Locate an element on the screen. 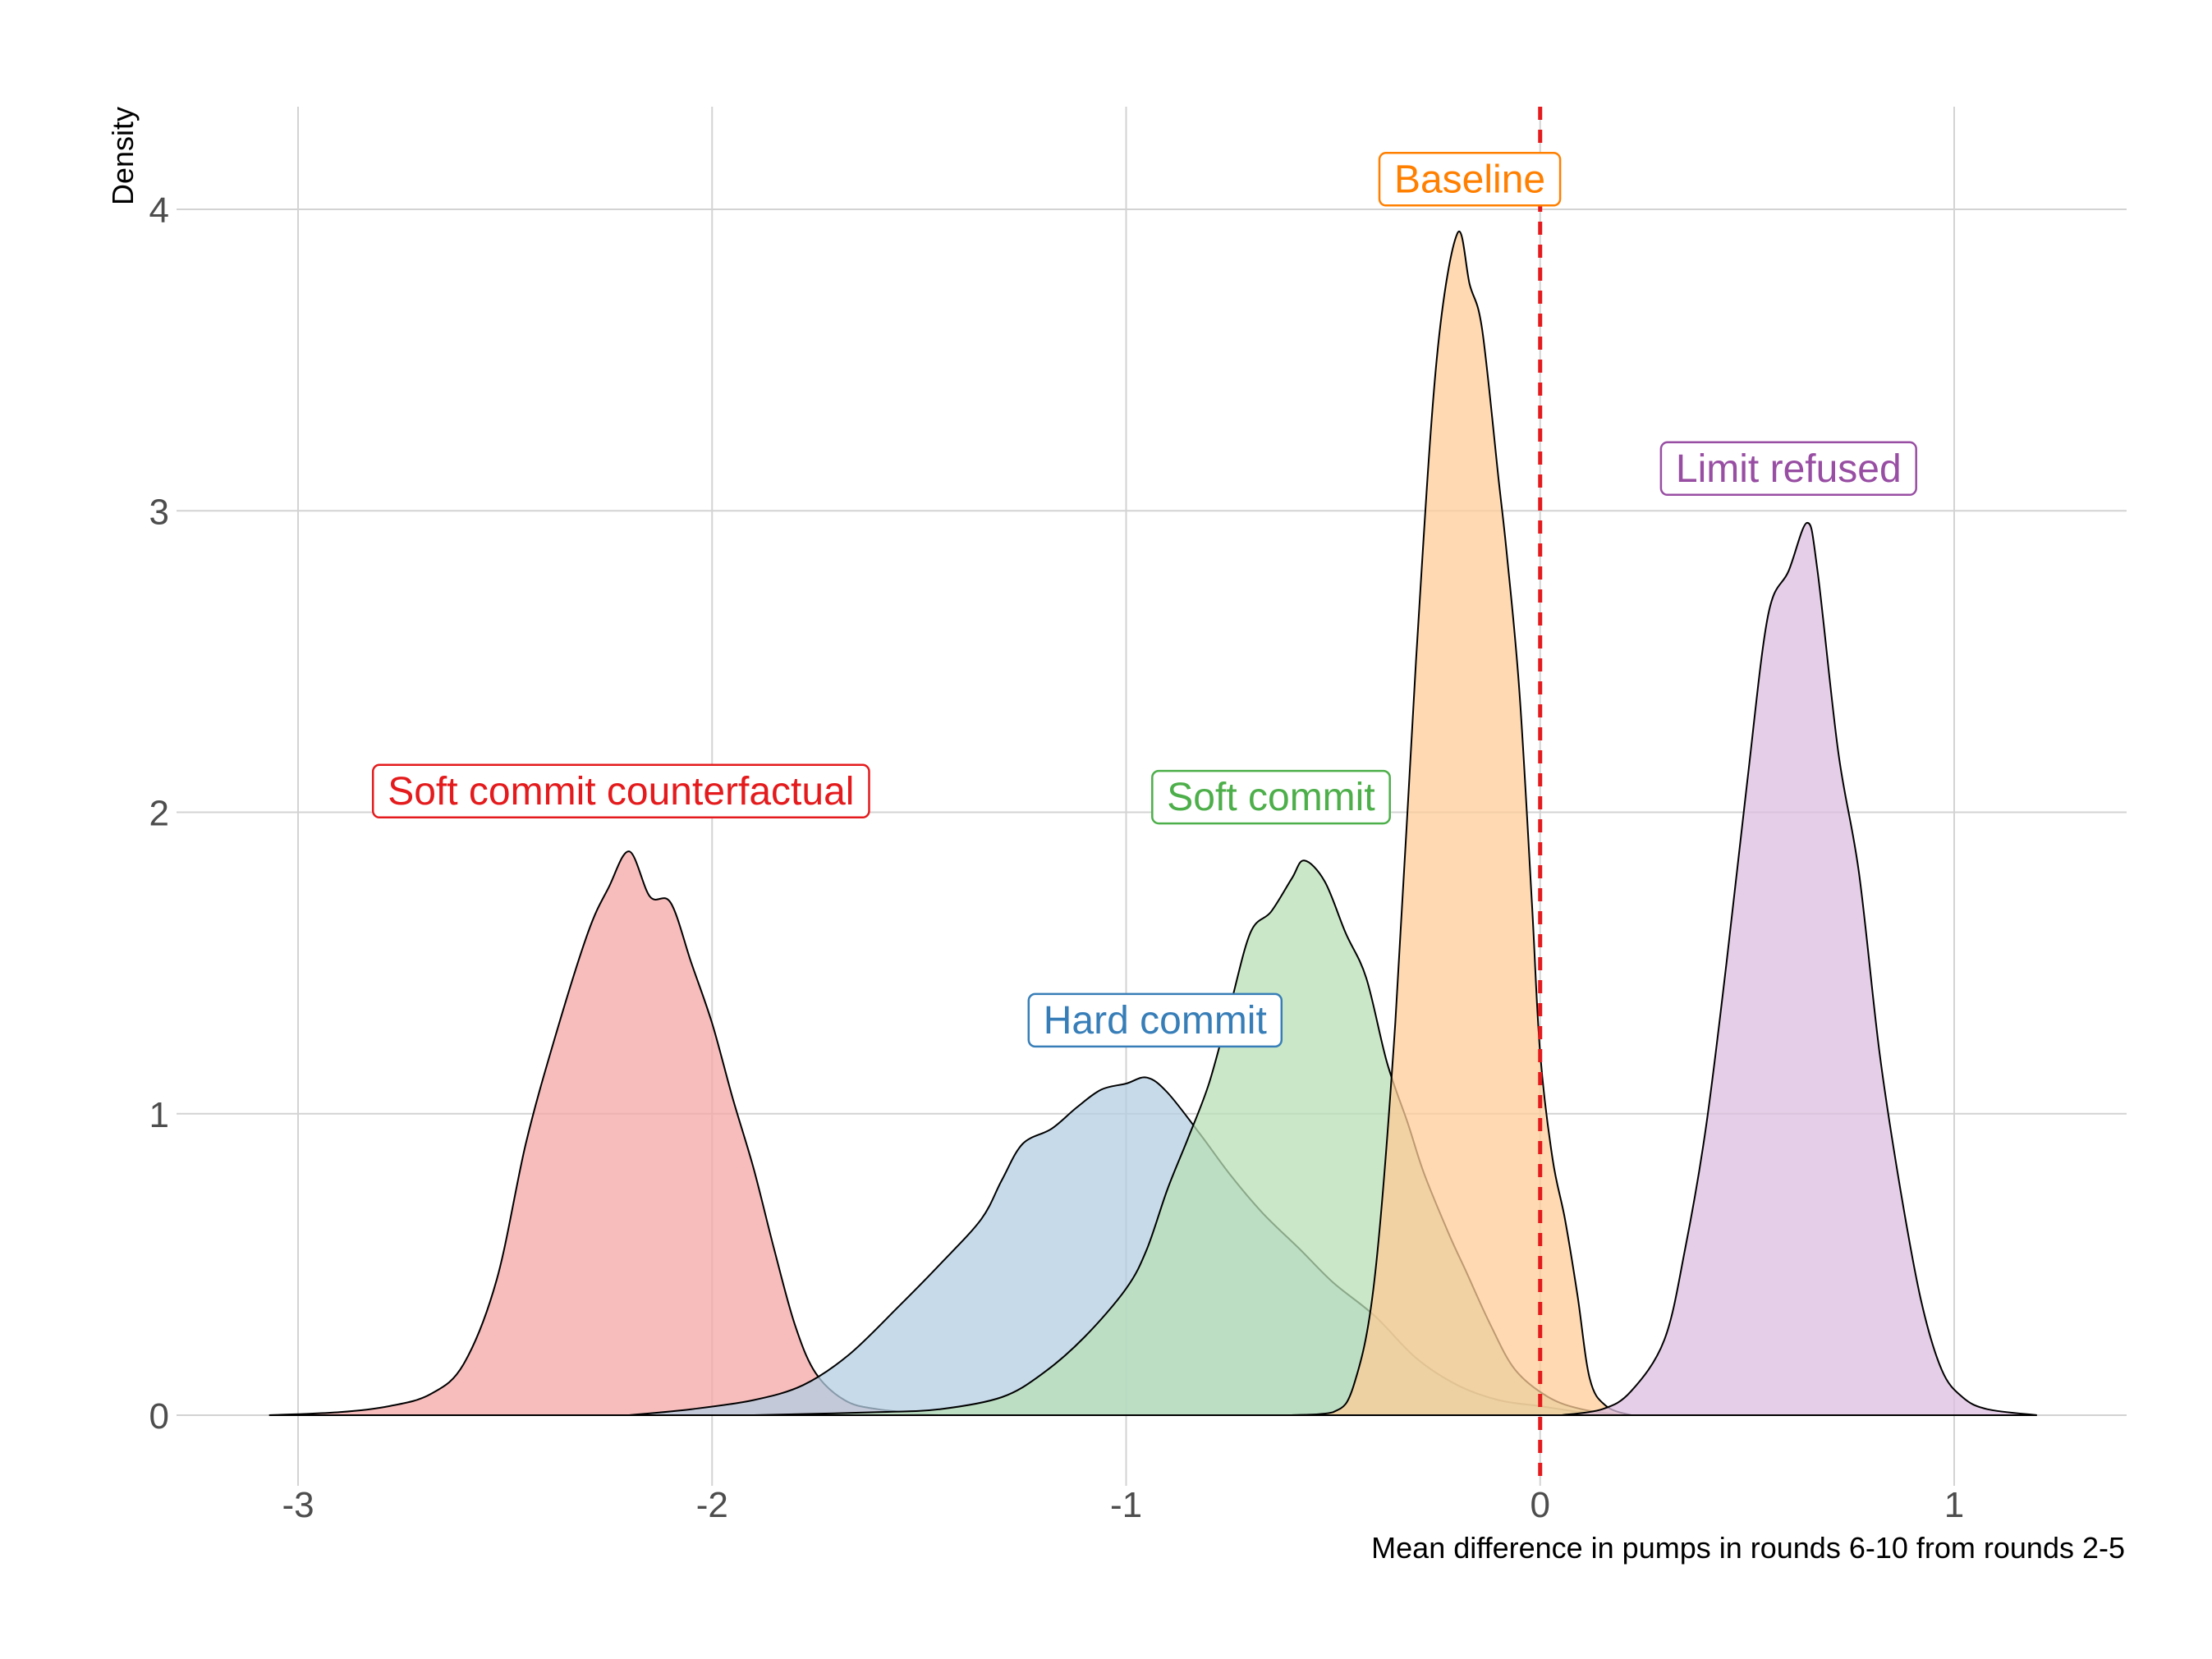 The height and width of the screenshot is (1659, 2212). y-axis-title: Density is located at coordinates (123, 156).